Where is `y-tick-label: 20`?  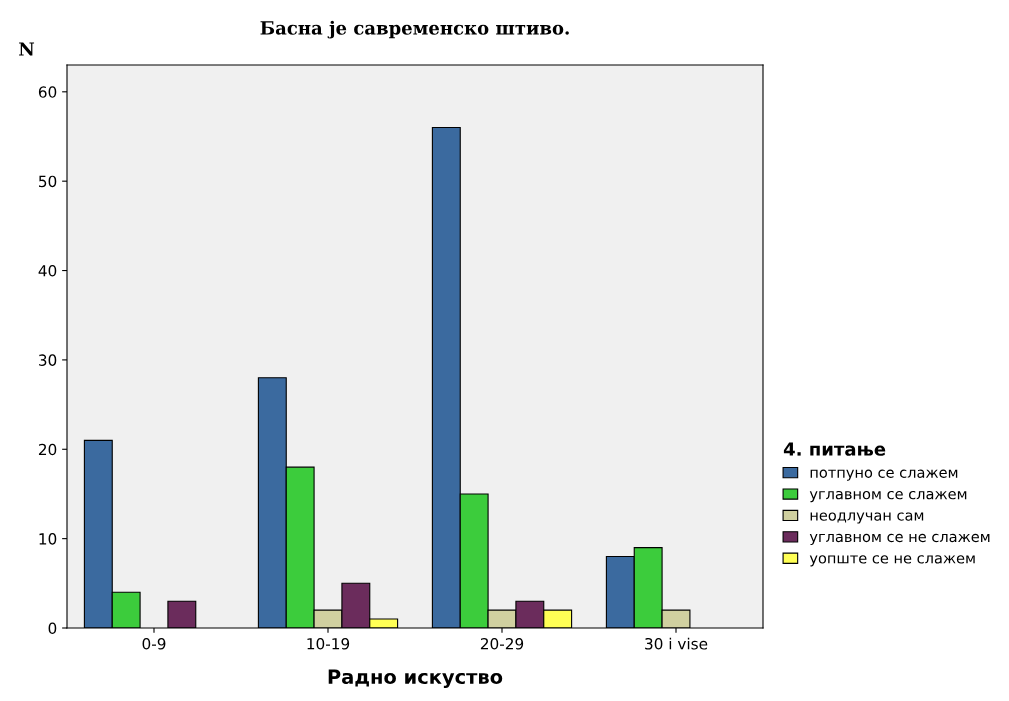
y-tick-label: 20 is located at coordinates (47, 449).